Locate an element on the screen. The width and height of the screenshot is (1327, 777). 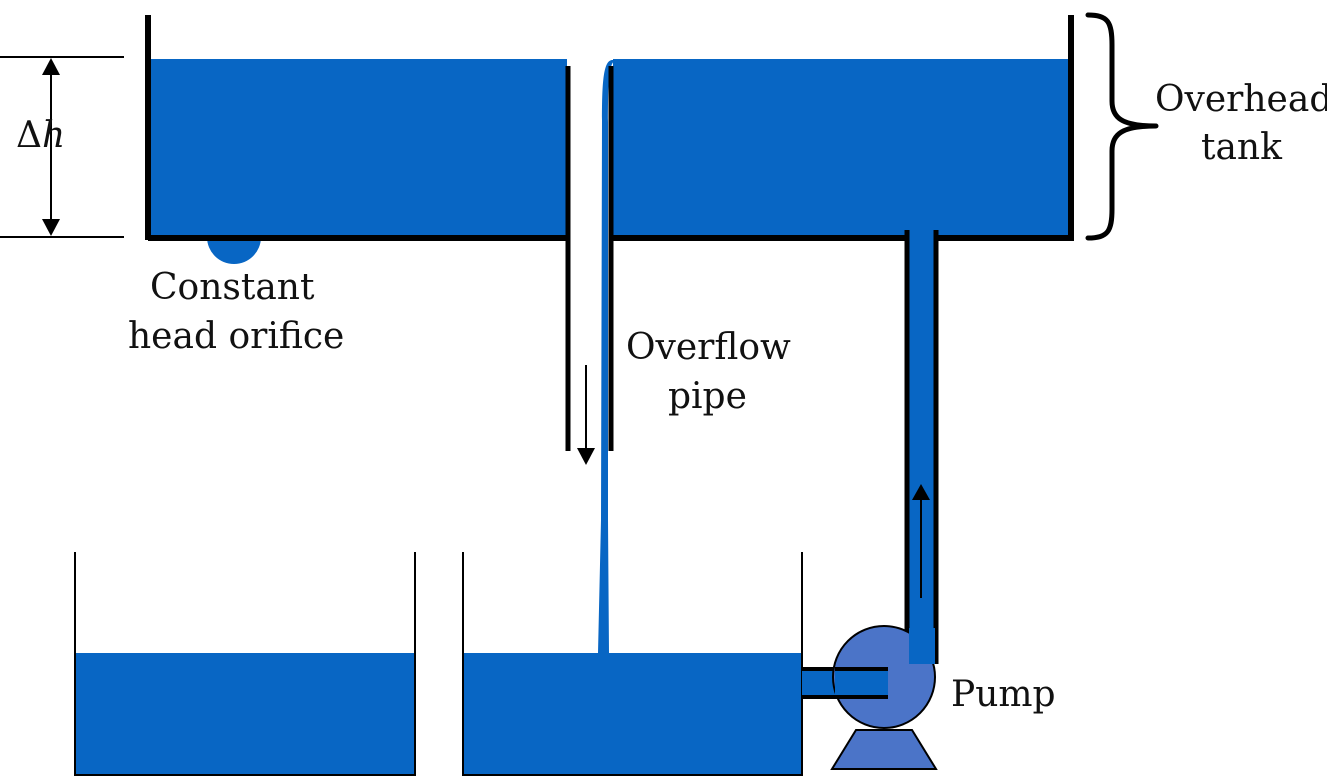
overflow-water-stream is located at coordinates (607, 356).